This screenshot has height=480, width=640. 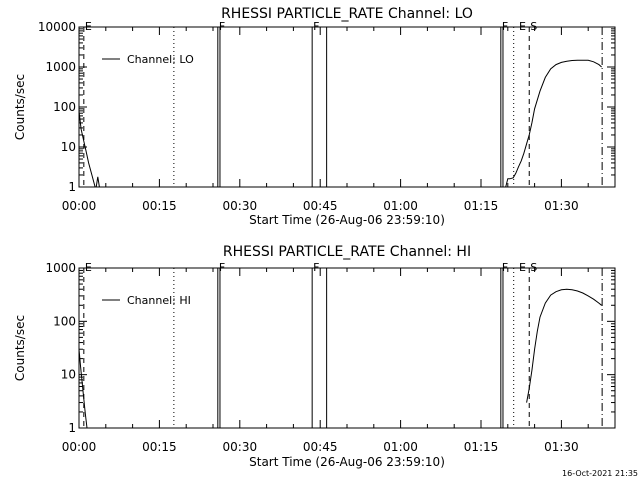 What do you see at coordinates (347, 252) in the screenshot?
I see `chart-title: RHESSI PARTICLE_RATE Channel: HI` at bounding box center [347, 252].